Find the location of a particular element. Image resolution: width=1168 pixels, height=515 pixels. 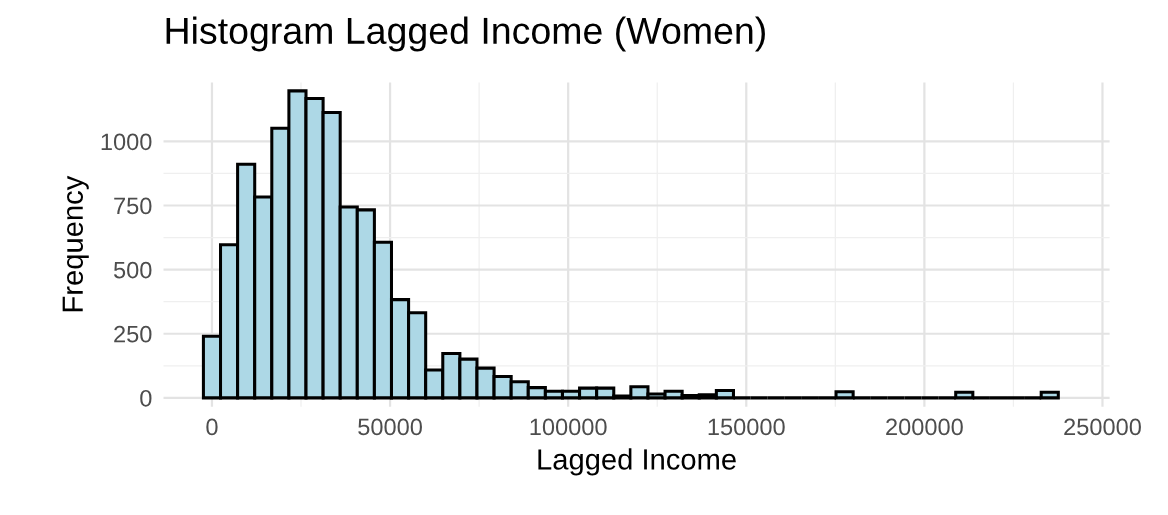

x-axis-title: Lagged Income is located at coordinates (637, 462).